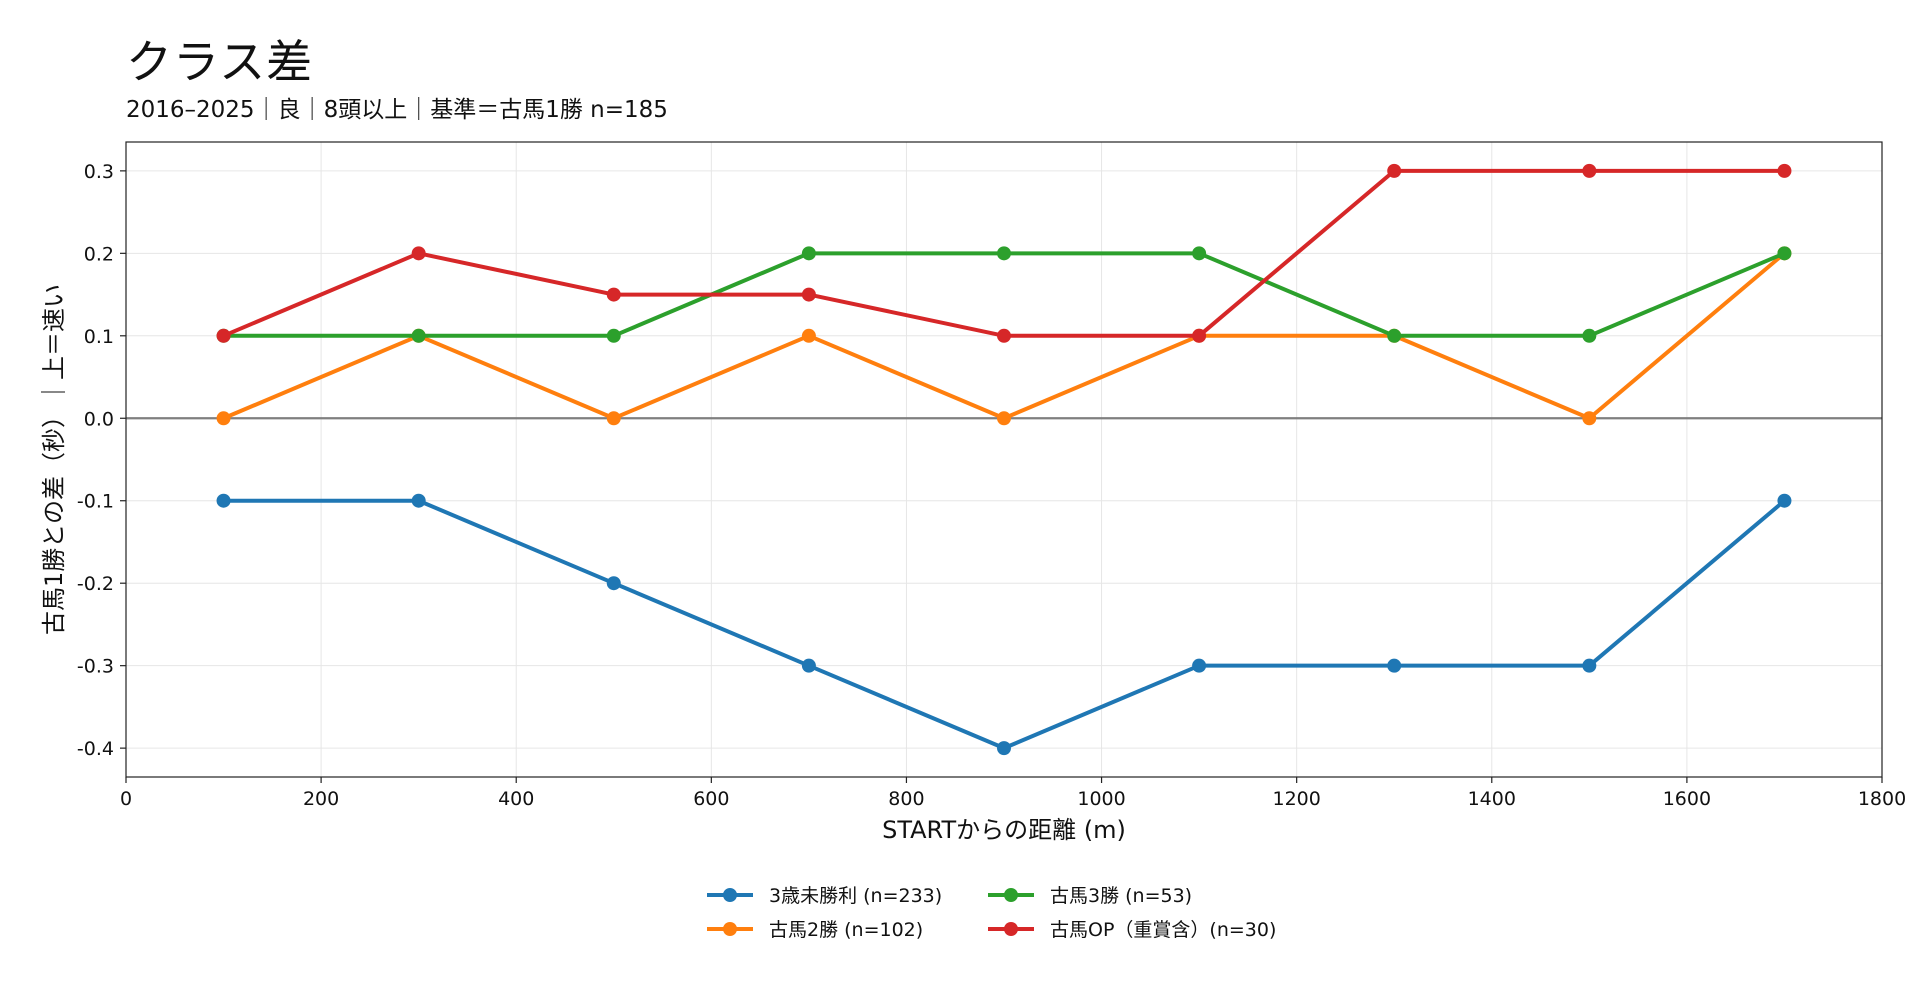 The width and height of the screenshot is (1920, 1008). What do you see at coordinates (1101, 799) in the screenshot?
I see `x-tick-label: 1000` at bounding box center [1101, 799].